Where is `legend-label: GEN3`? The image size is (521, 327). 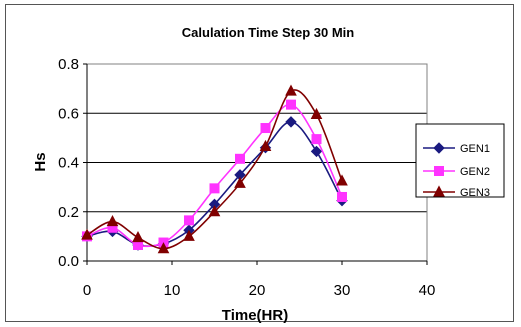 legend-label: GEN3 is located at coordinates (475, 193).